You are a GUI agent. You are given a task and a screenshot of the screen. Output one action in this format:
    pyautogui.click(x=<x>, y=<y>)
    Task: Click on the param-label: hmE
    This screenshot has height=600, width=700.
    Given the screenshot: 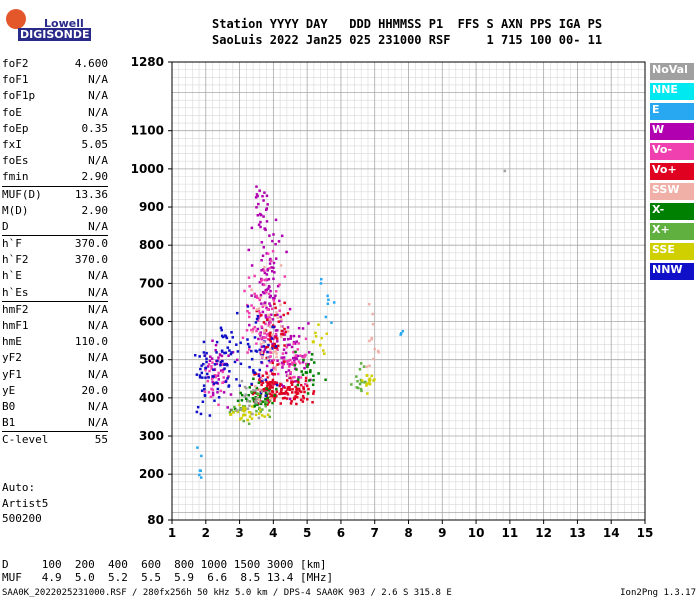 What is the action you would take?
    pyautogui.click(x=12, y=342)
    